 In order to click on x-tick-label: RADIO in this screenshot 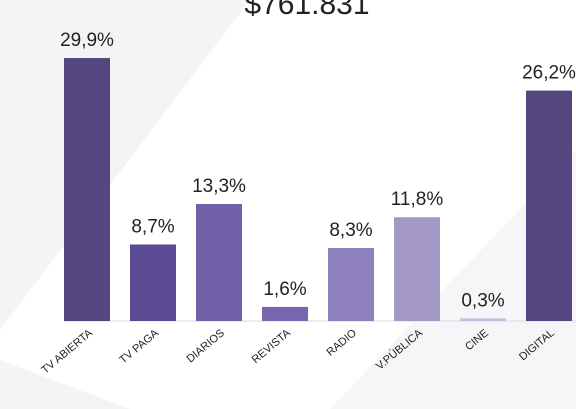, I will do `click(342, 343)`.